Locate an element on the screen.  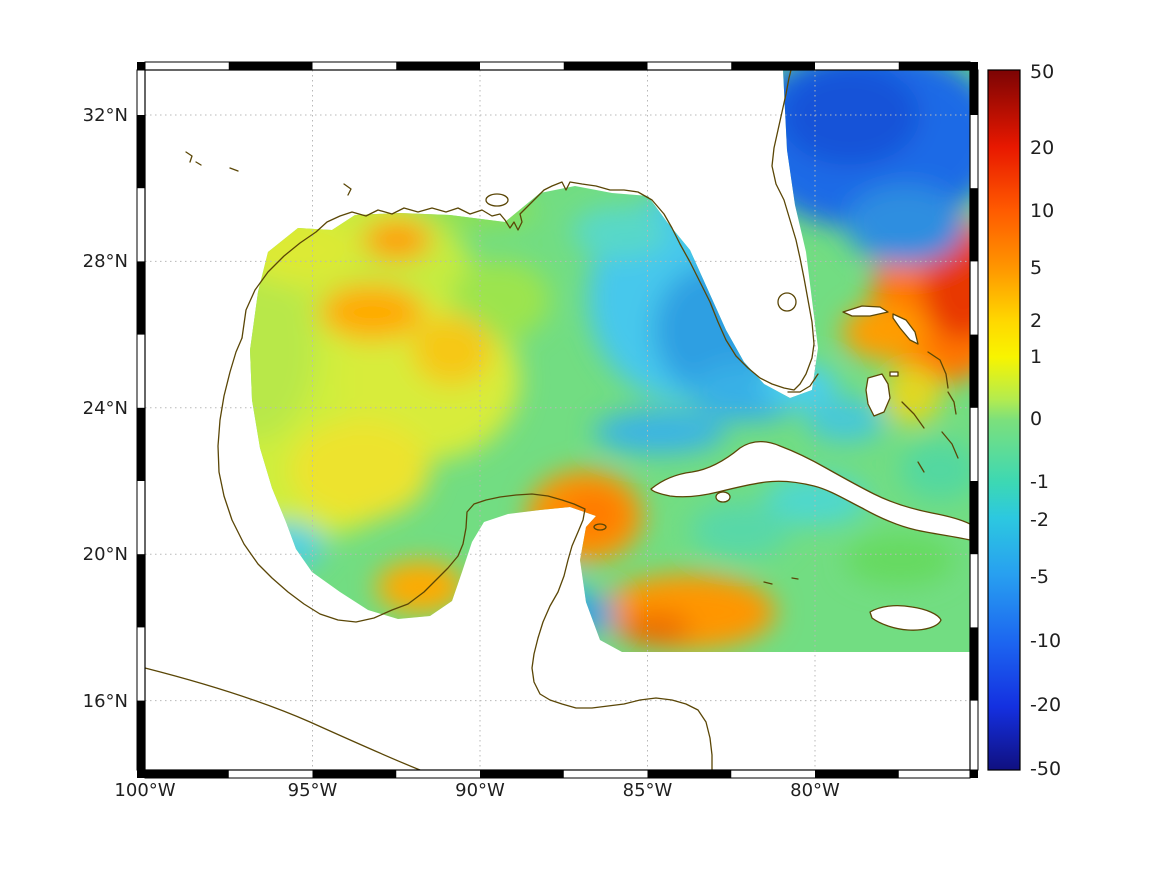
island-new-providence is located at coordinates (894, 374).